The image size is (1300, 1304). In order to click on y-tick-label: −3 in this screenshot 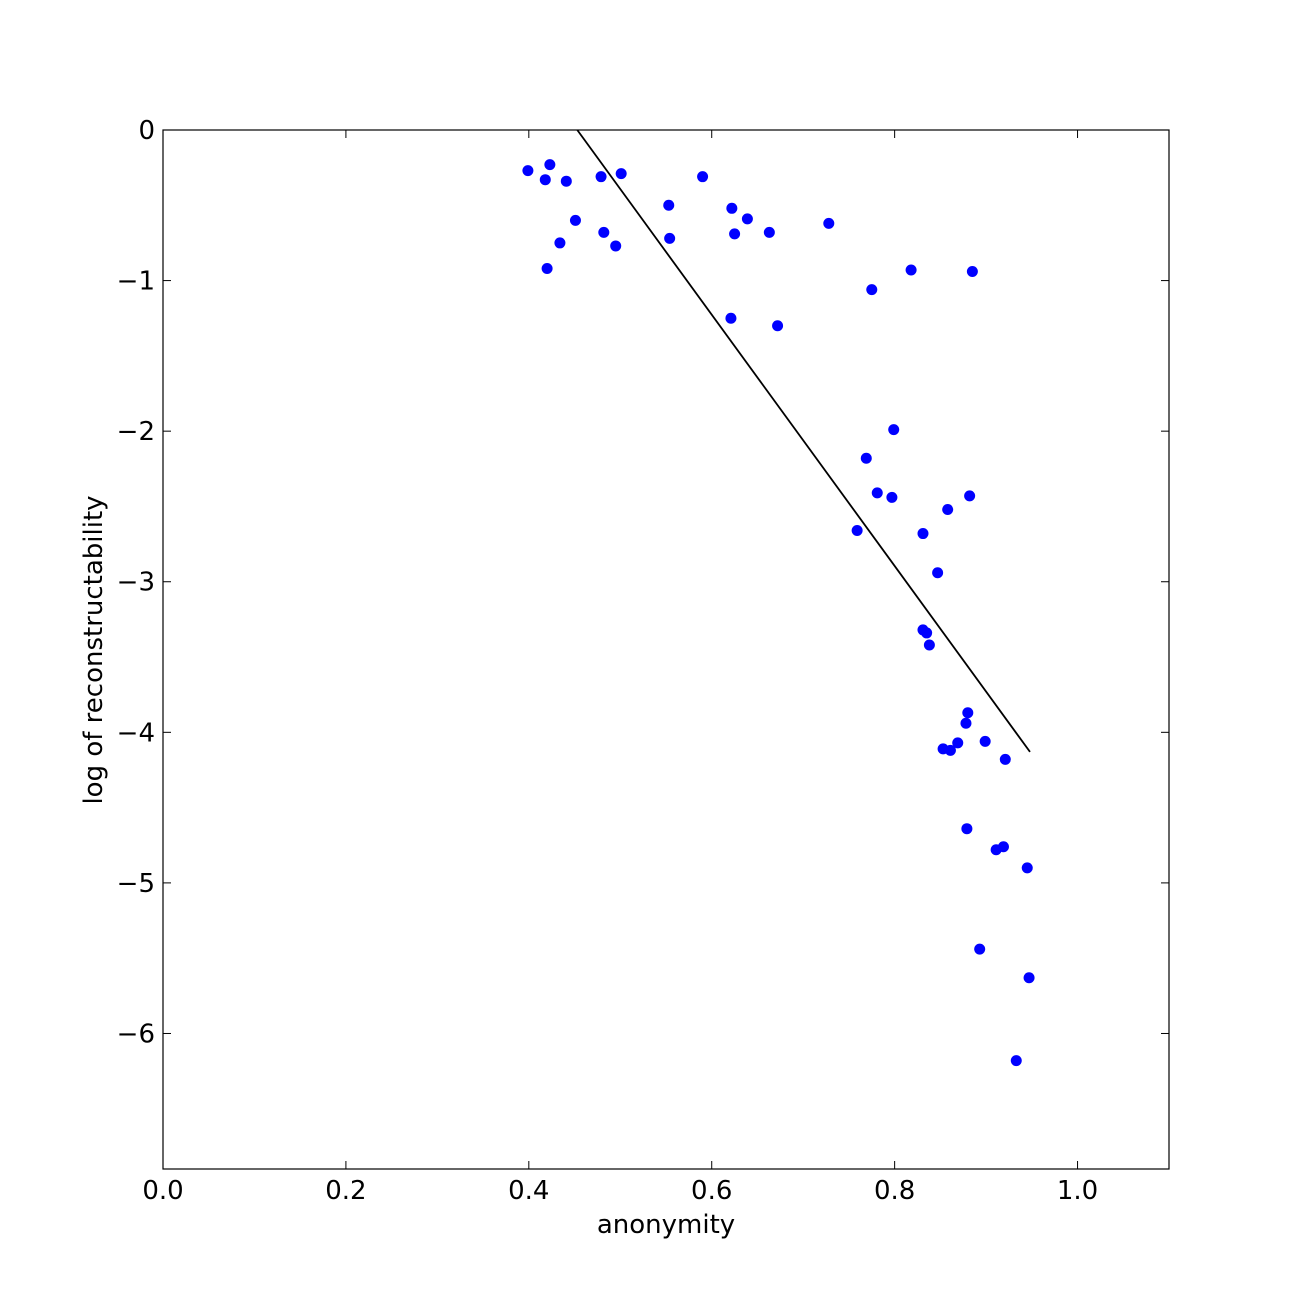, I will do `click(136, 583)`.